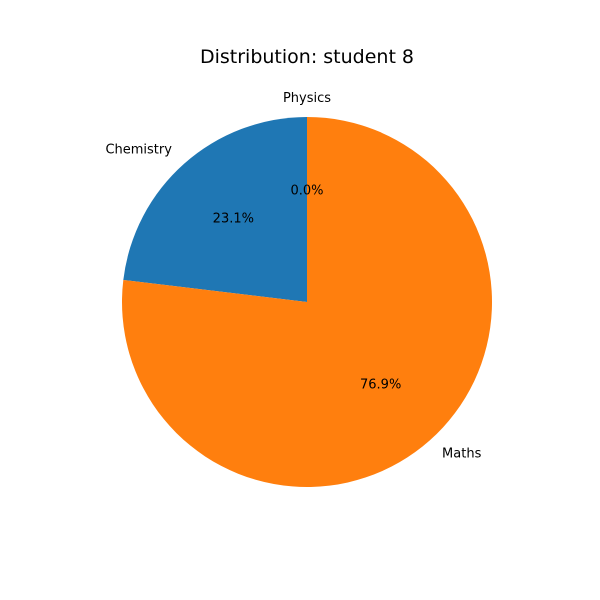  Describe the element at coordinates (215, 209) in the screenshot. I see `pie-slice-chemistry` at that location.